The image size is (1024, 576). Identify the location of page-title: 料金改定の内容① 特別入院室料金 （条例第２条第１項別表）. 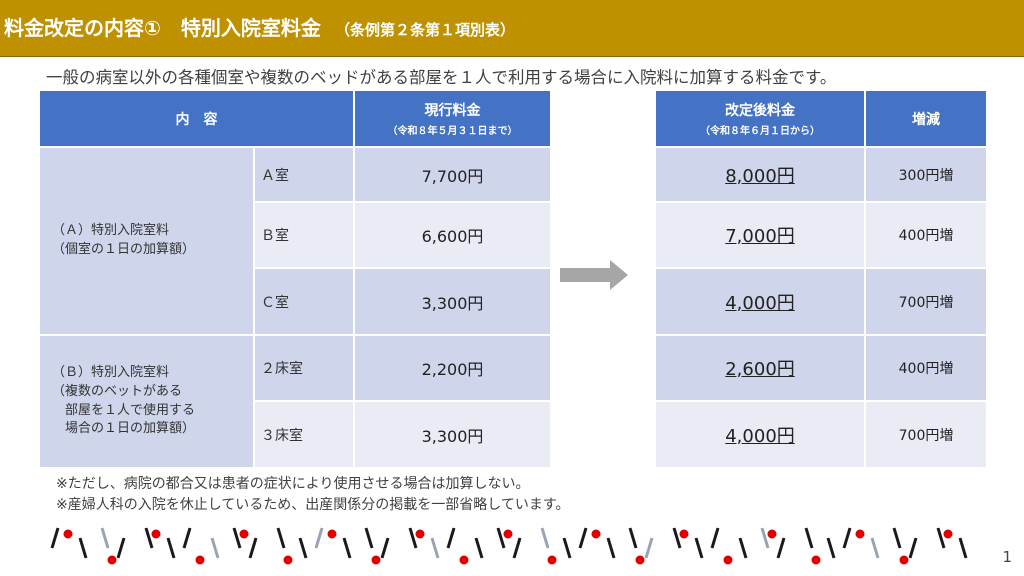
(259, 26).